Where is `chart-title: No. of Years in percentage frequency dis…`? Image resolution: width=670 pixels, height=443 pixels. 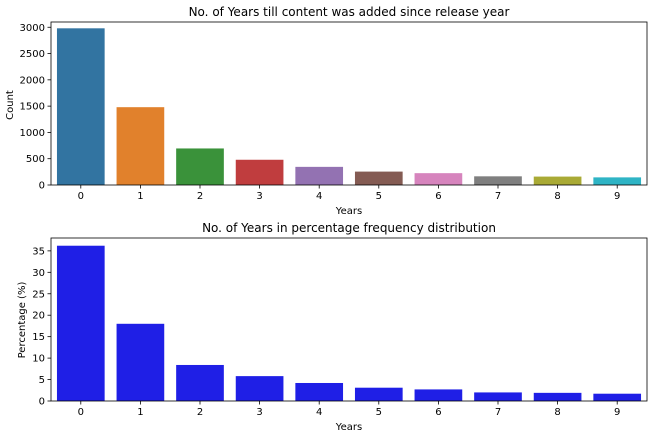
chart-title: No. of Years in percentage frequency dis… is located at coordinates (349, 228).